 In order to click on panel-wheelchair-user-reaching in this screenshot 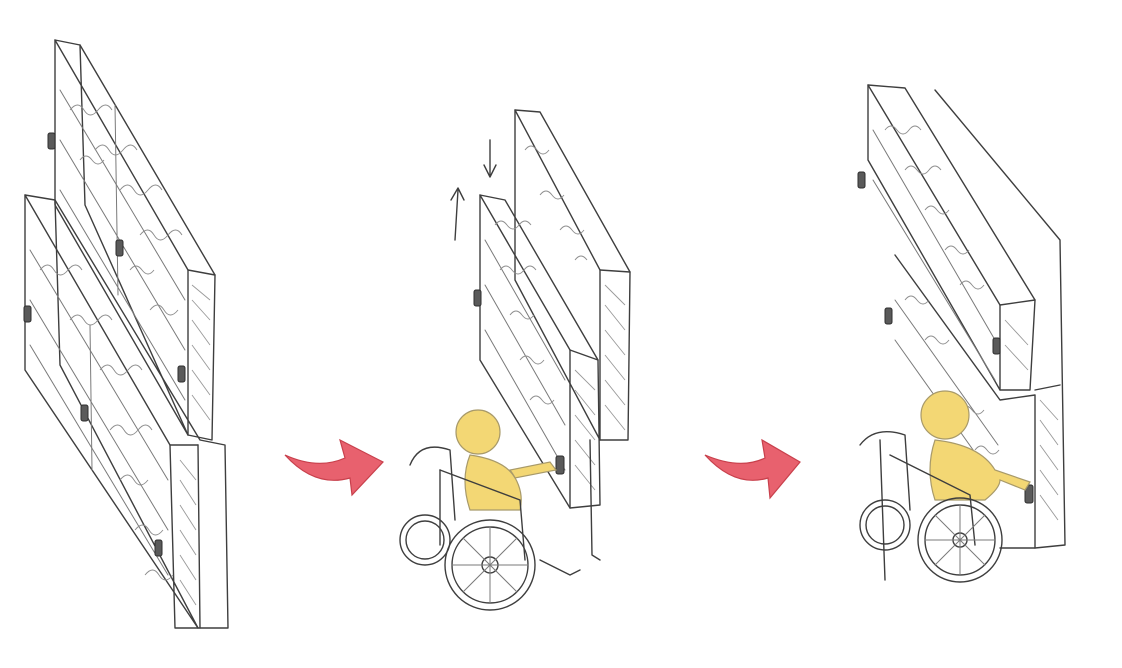, I will do `click(961, 333)`.